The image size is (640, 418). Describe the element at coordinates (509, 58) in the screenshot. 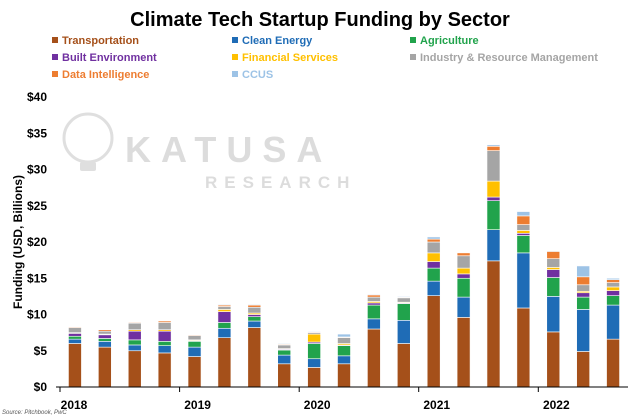

I see `legend-entry: Industry & Resource Management` at that location.